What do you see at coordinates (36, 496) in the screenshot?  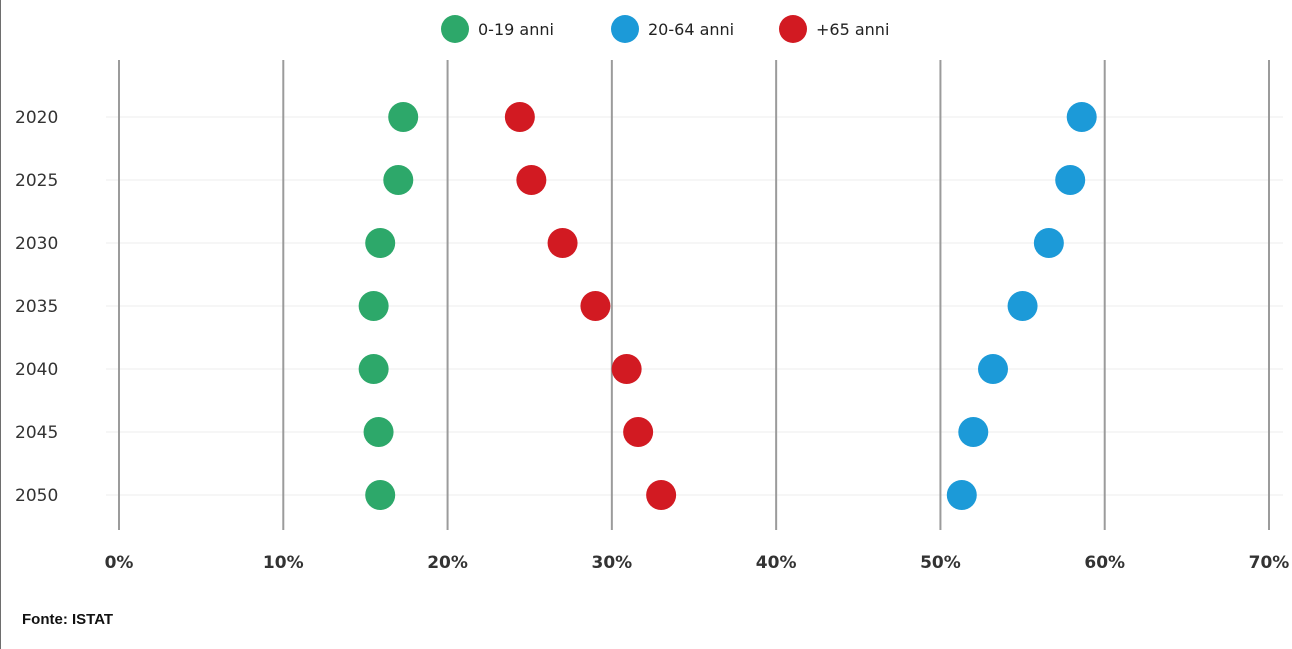 I see `category-label: 2050` at bounding box center [36, 496].